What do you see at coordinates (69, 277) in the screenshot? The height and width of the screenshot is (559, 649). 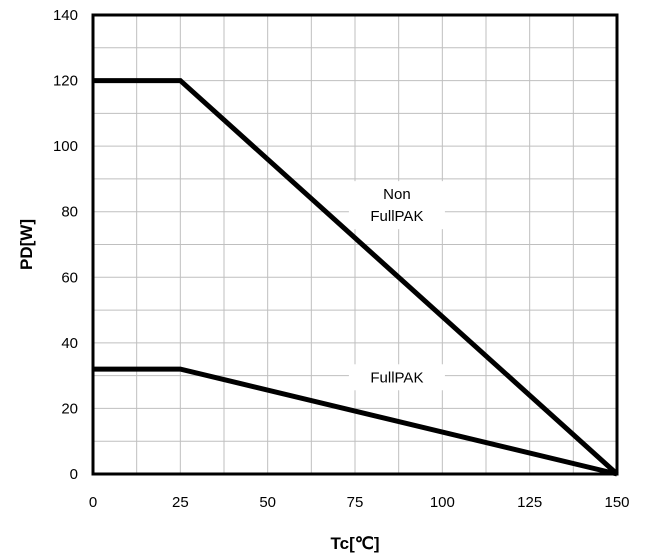 I see `y-tick-label: 60` at bounding box center [69, 277].